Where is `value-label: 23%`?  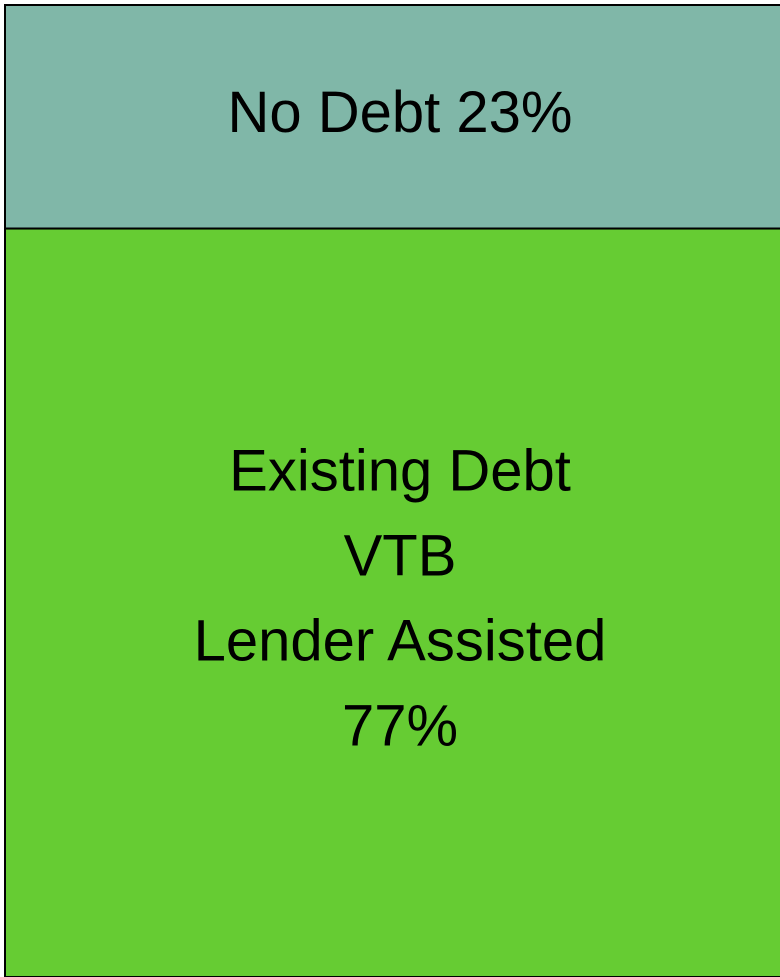
value-label: 23% is located at coordinates (514, 112).